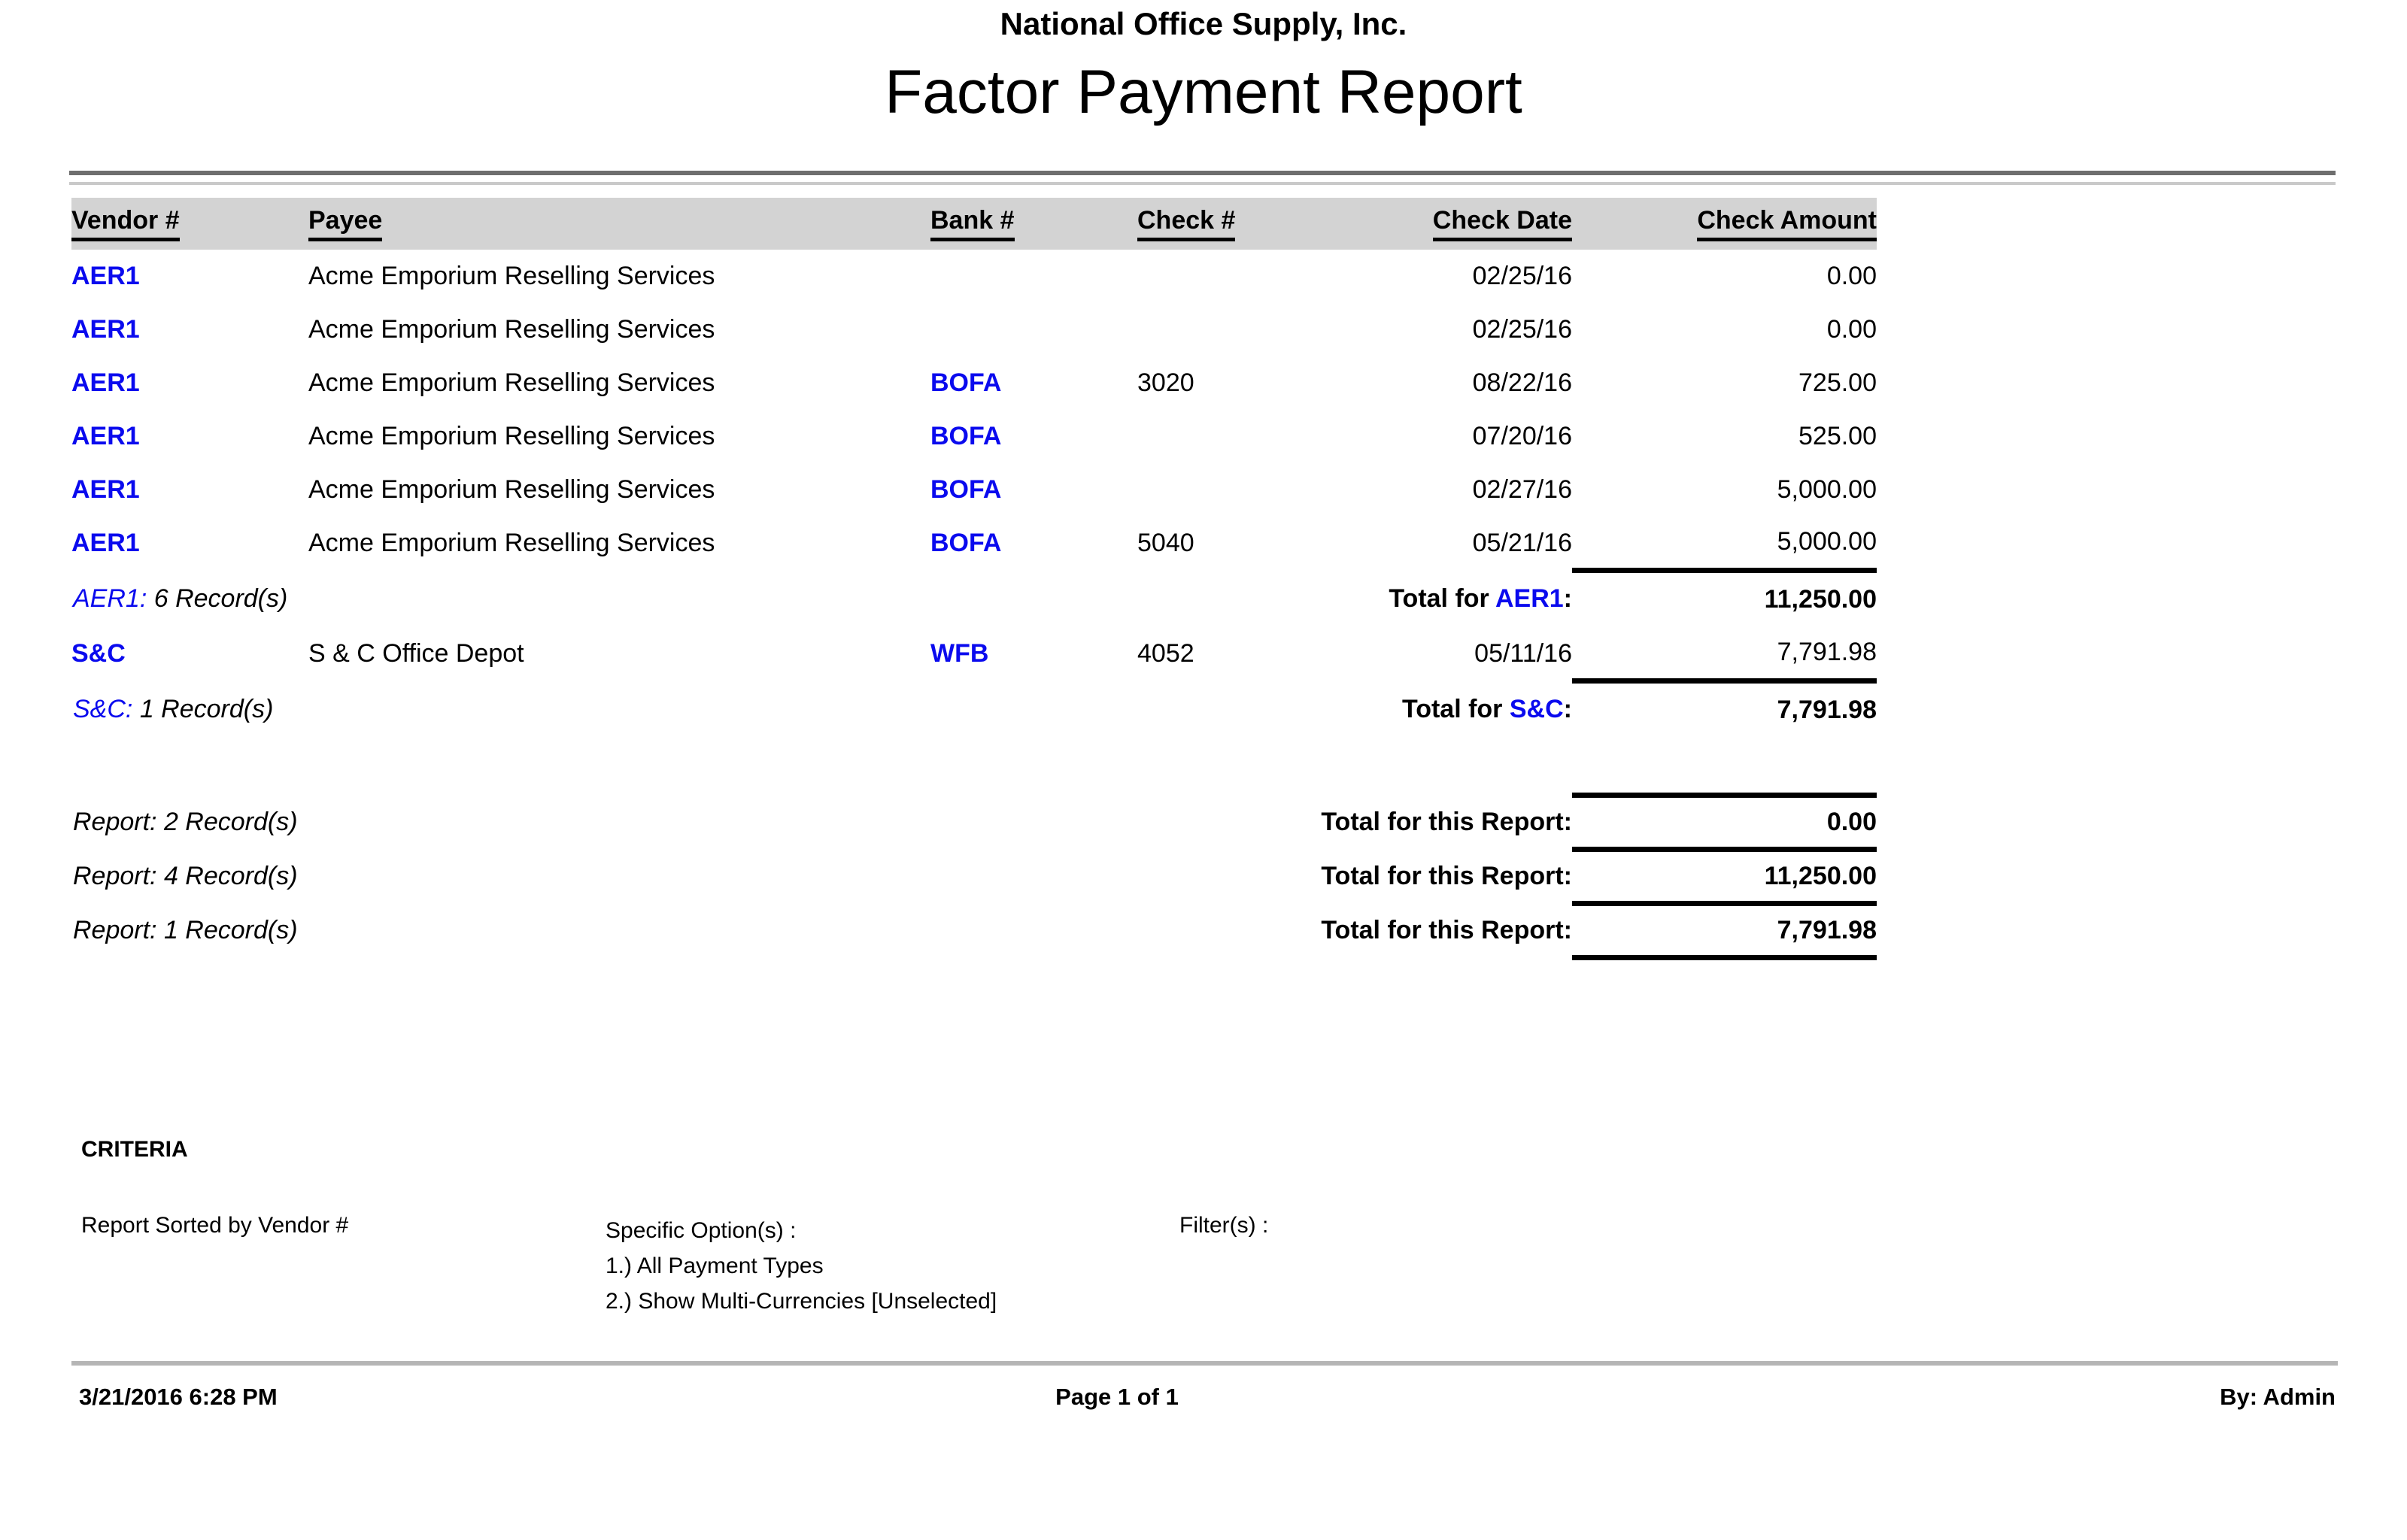 The height and width of the screenshot is (1540, 2407). I want to click on report-total-amount: 7,791.98, so click(1724, 930).